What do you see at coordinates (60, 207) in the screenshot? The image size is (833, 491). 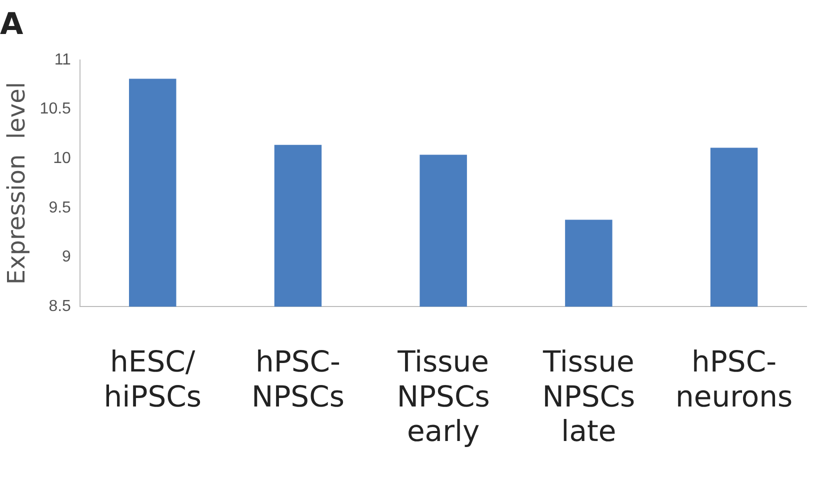 I see `y-tick-label: 9.5` at bounding box center [60, 207].